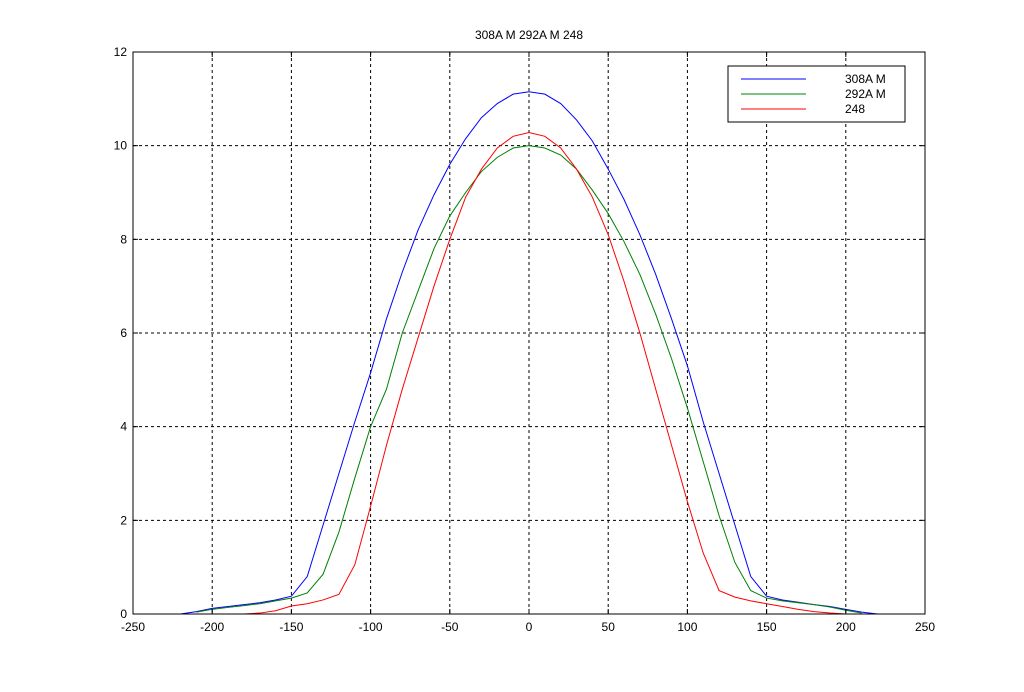 This screenshot has width=1024, height=692. I want to click on legend-label-1: 308A M, so click(865, 79).